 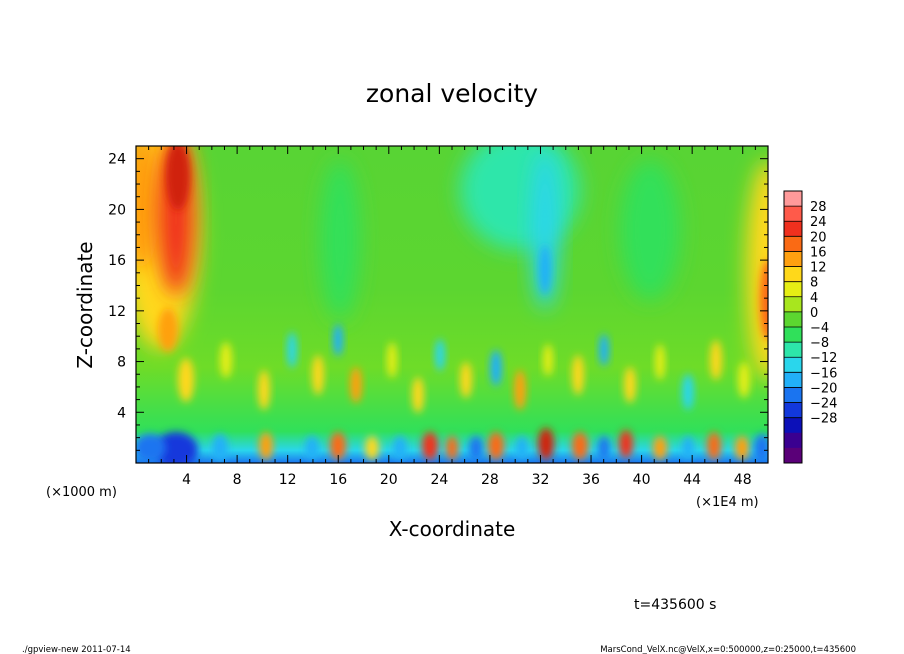 I want to click on colorbar-label: 0, so click(x=814, y=313).